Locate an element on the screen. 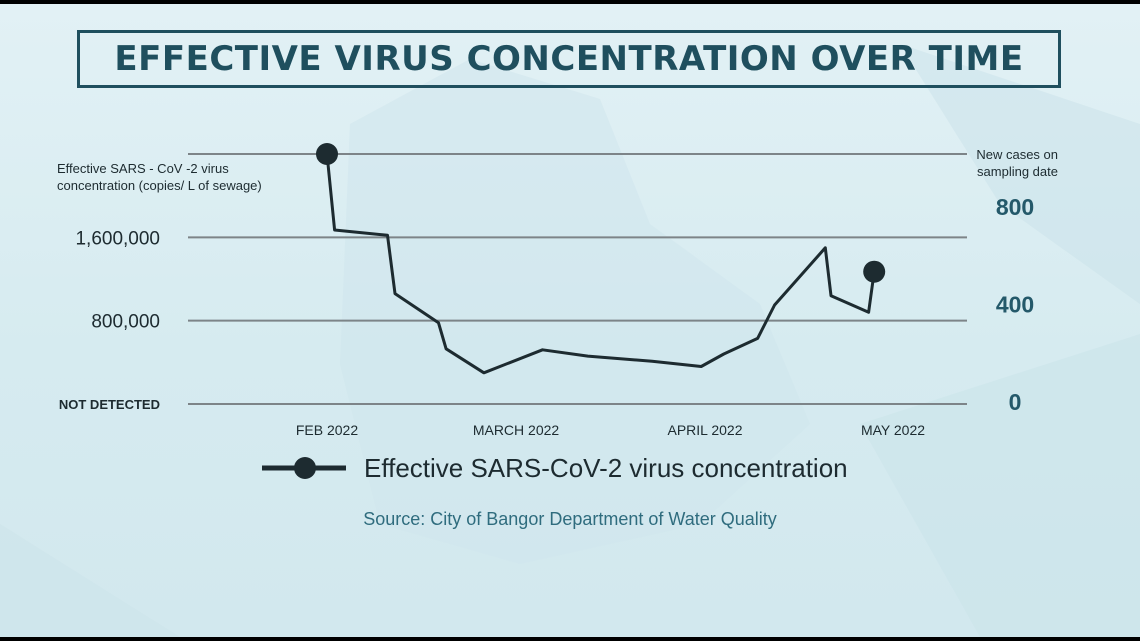 This screenshot has width=1140, height=641. y-left-label-line-2: concentration (copies/ L of sewage) is located at coordinates (159, 185).